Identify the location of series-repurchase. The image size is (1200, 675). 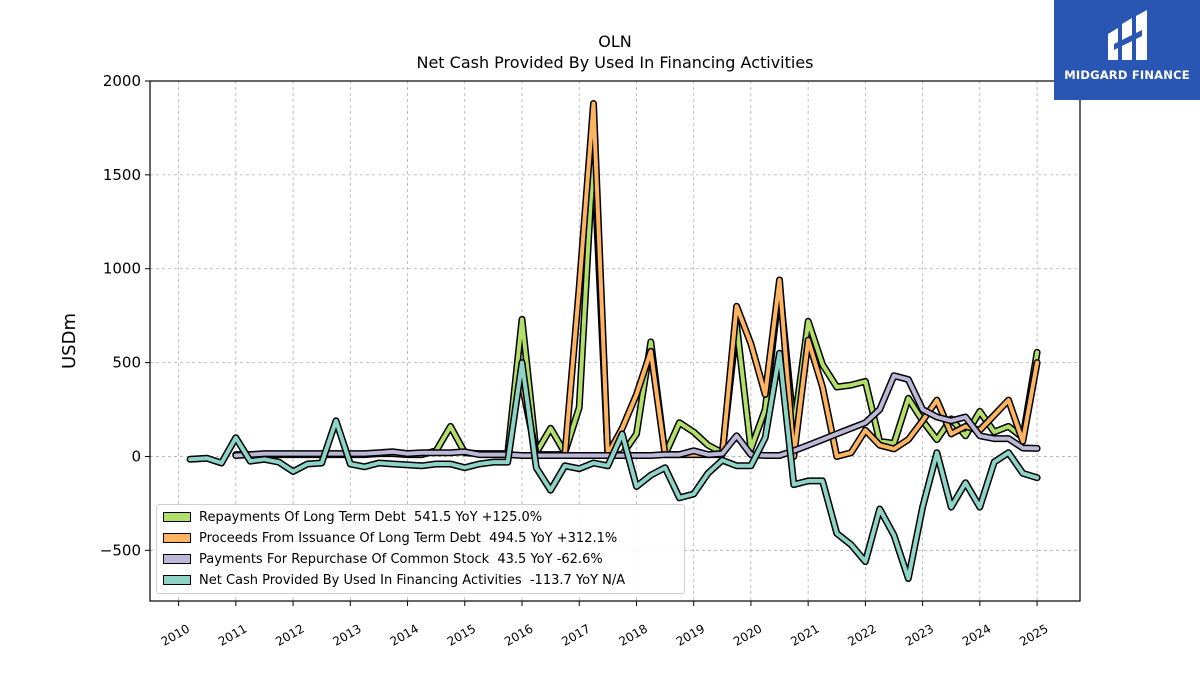
(636, 415).